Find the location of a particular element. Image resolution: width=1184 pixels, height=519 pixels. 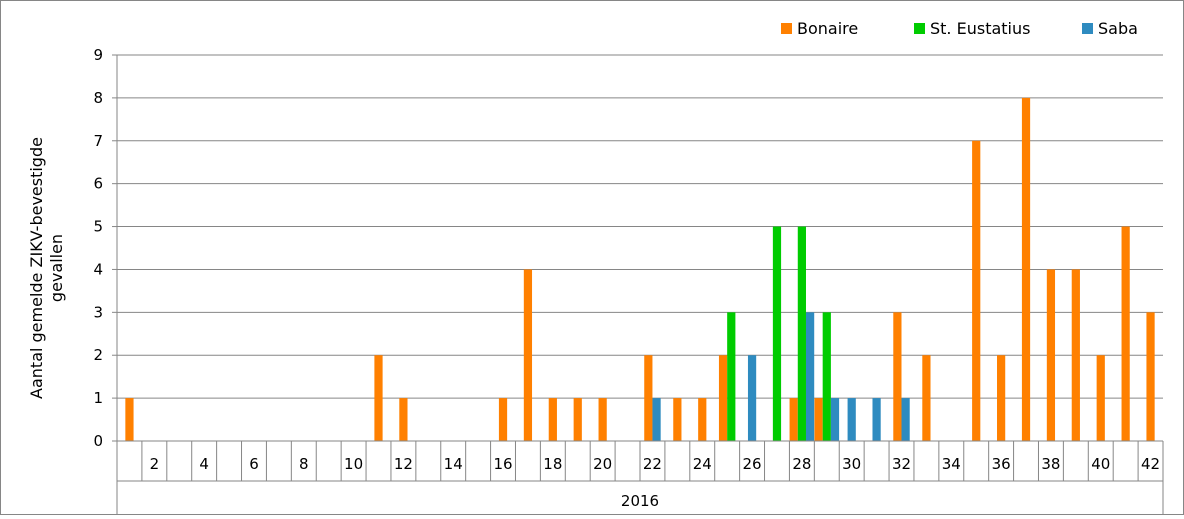

x-tick-label-30: 30 is located at coordinates (851, 464).